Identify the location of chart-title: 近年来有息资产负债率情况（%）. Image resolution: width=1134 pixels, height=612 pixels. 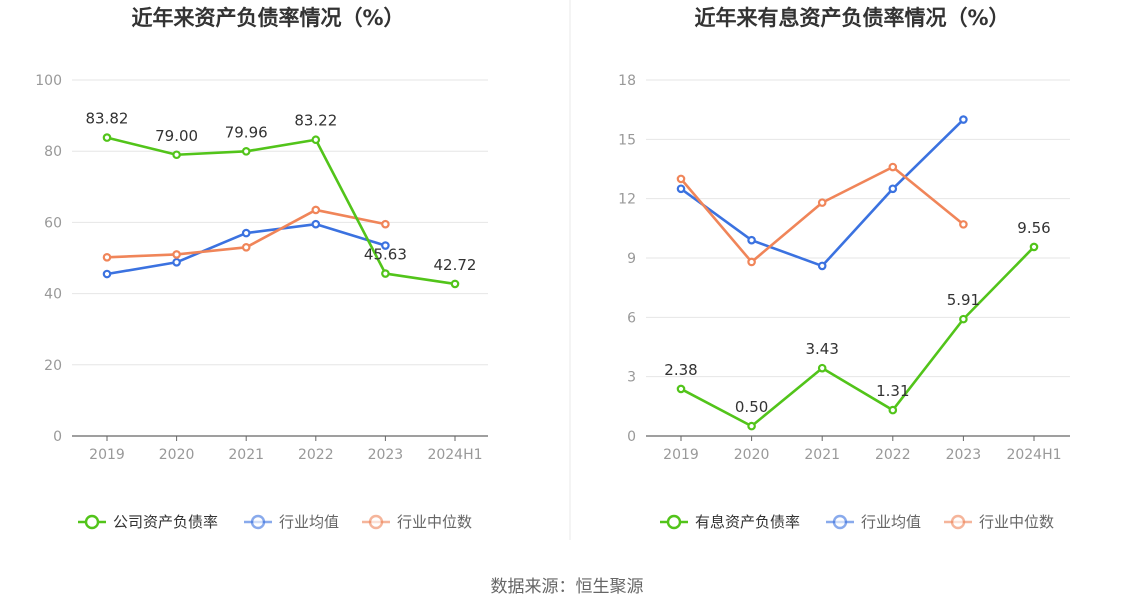
(851, 18).